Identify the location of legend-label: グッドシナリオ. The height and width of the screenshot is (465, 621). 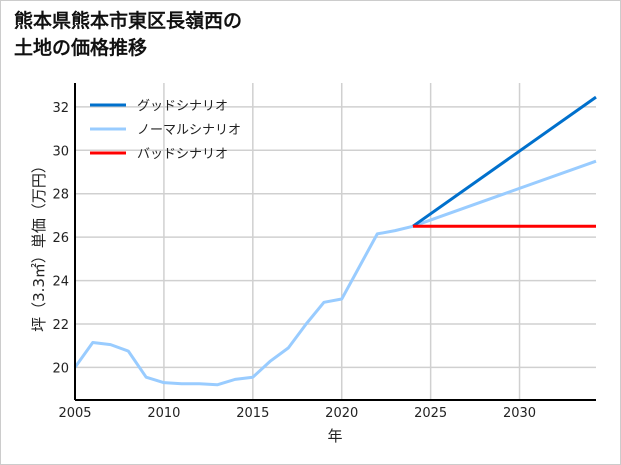
(182, 106).